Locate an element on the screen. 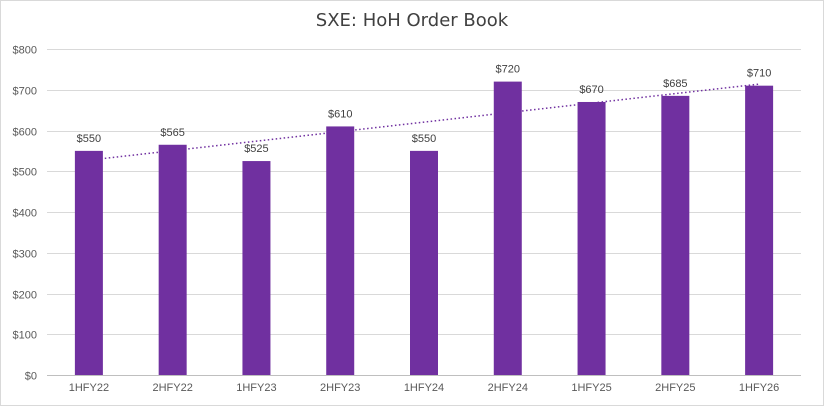 This screenshot has height=406, width=824. x-tick-label: 2HFY24 is located at coordinates (508, 388).